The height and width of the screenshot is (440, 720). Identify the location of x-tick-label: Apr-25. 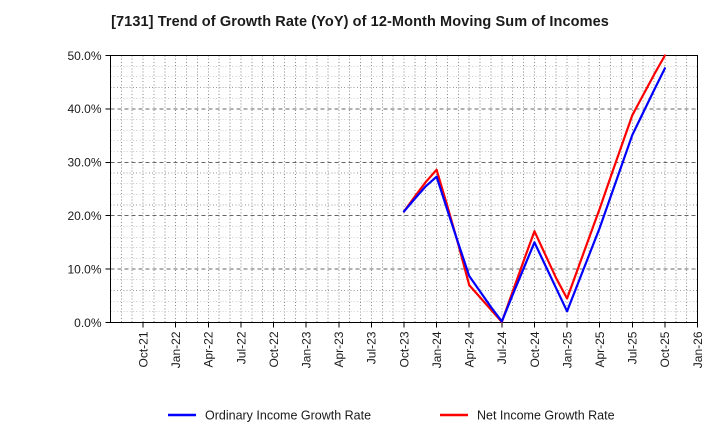
(600, 349).